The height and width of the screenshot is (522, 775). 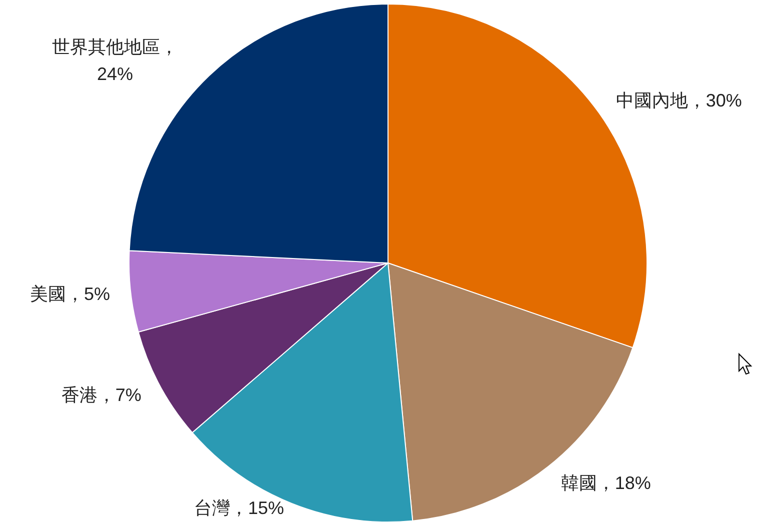 What do you see at coordinates (239, 508) in the screenshot?
I see `slice-label: 台灣，15%` at bounding box center [239, 508].